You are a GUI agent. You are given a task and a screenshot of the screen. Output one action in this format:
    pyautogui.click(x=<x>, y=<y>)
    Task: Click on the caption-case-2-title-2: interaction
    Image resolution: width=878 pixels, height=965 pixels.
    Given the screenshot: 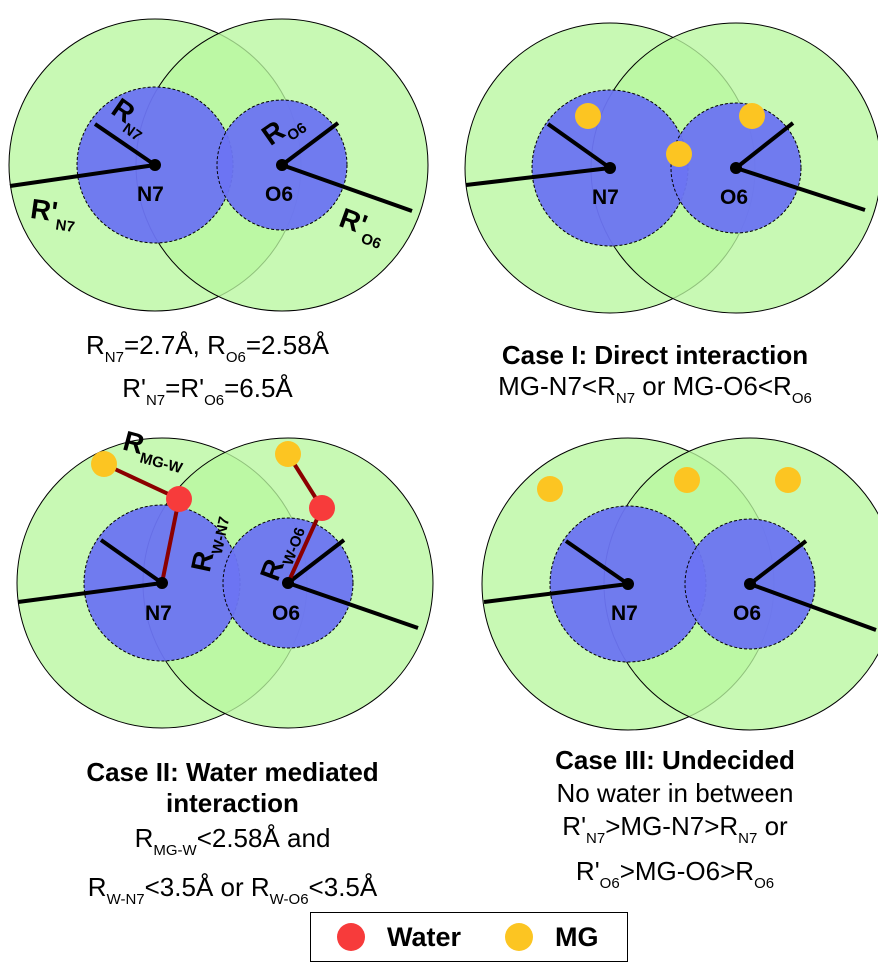 What is the action you would take?
    pyautogui.click(x=232, y=803)
    